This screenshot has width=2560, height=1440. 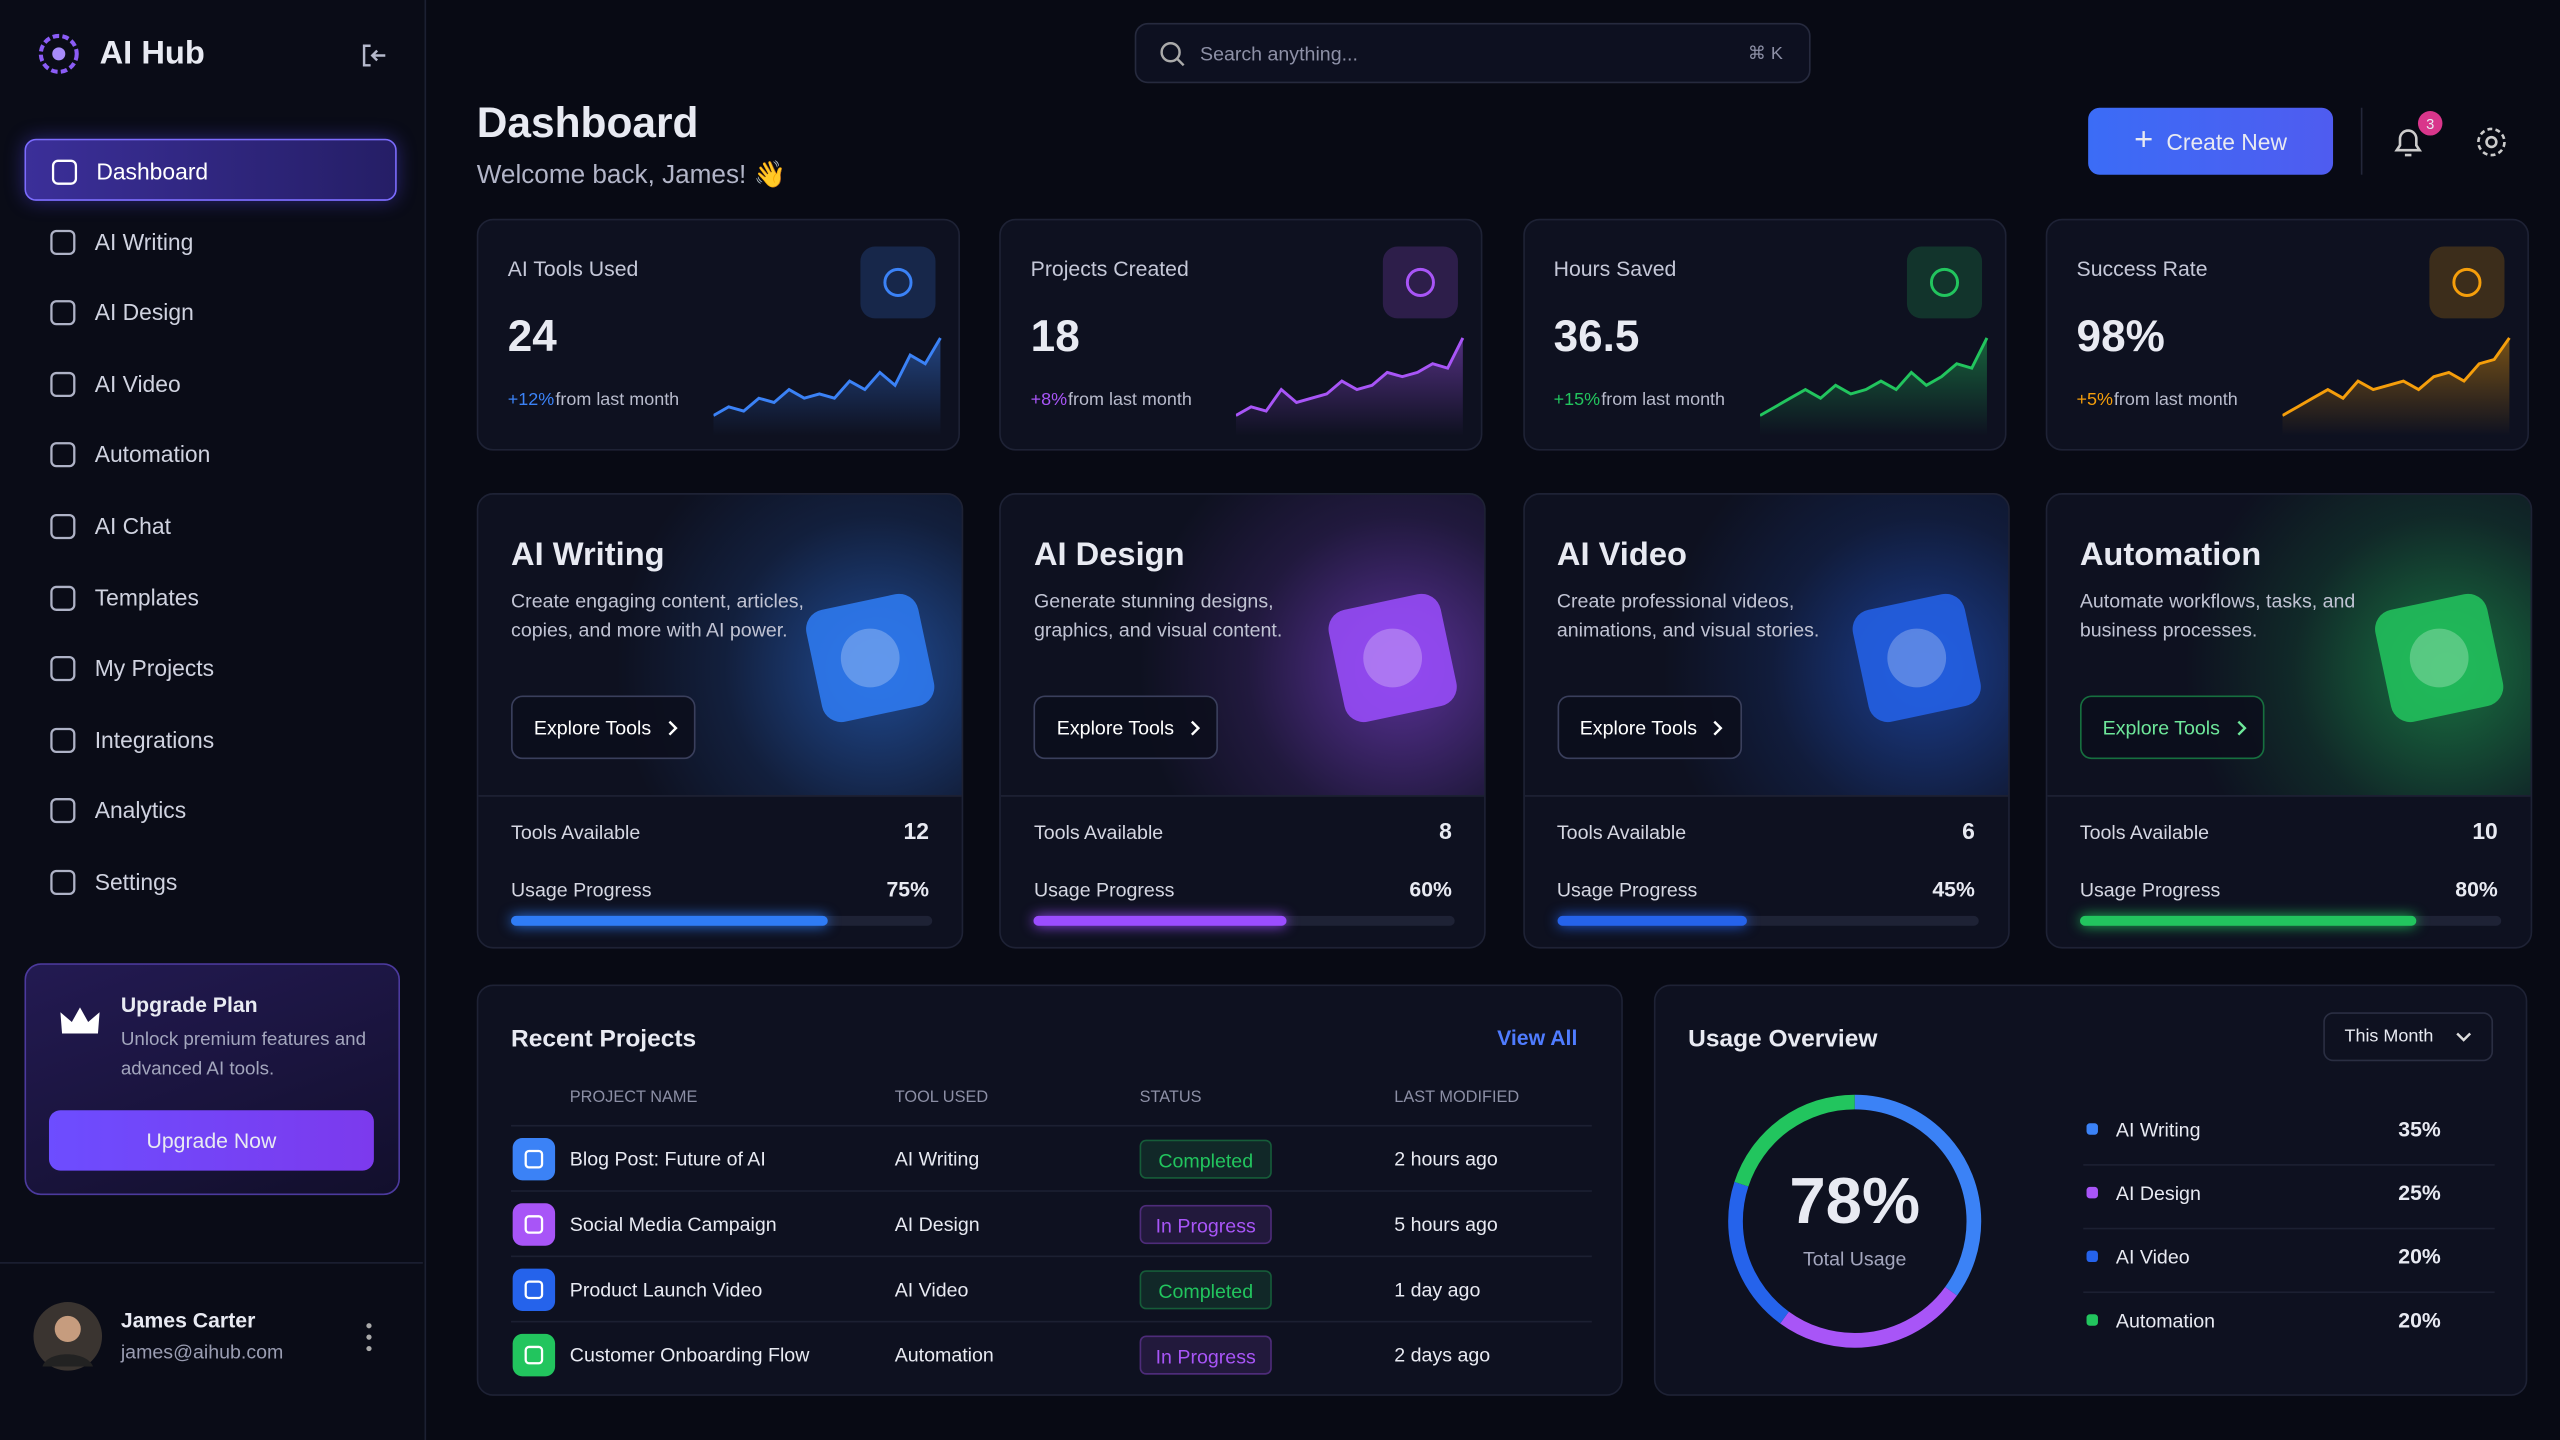 I want to click on upgrade-button: Upgrade Now, so click(x=211, y=1140).